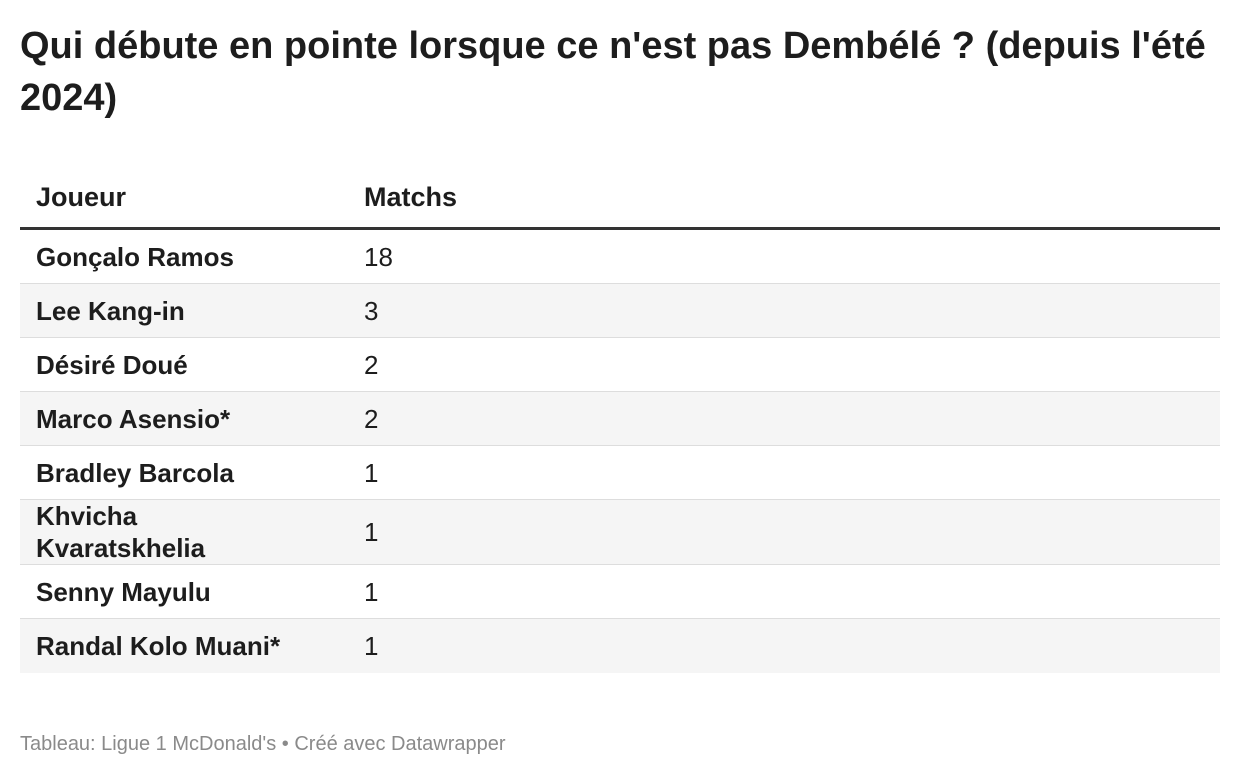  What do you see at coordinates (620, 311) in the screenshot?
I see `table-row: Lee Kang-in 3` at bounding box center [620, 311].